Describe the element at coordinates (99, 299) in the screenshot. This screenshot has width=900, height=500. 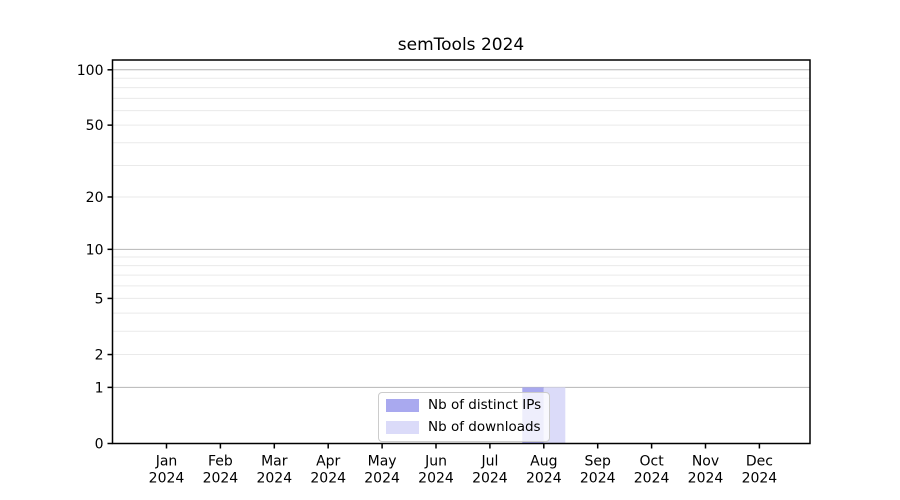
I see `y-tick-label: 5` at that location.